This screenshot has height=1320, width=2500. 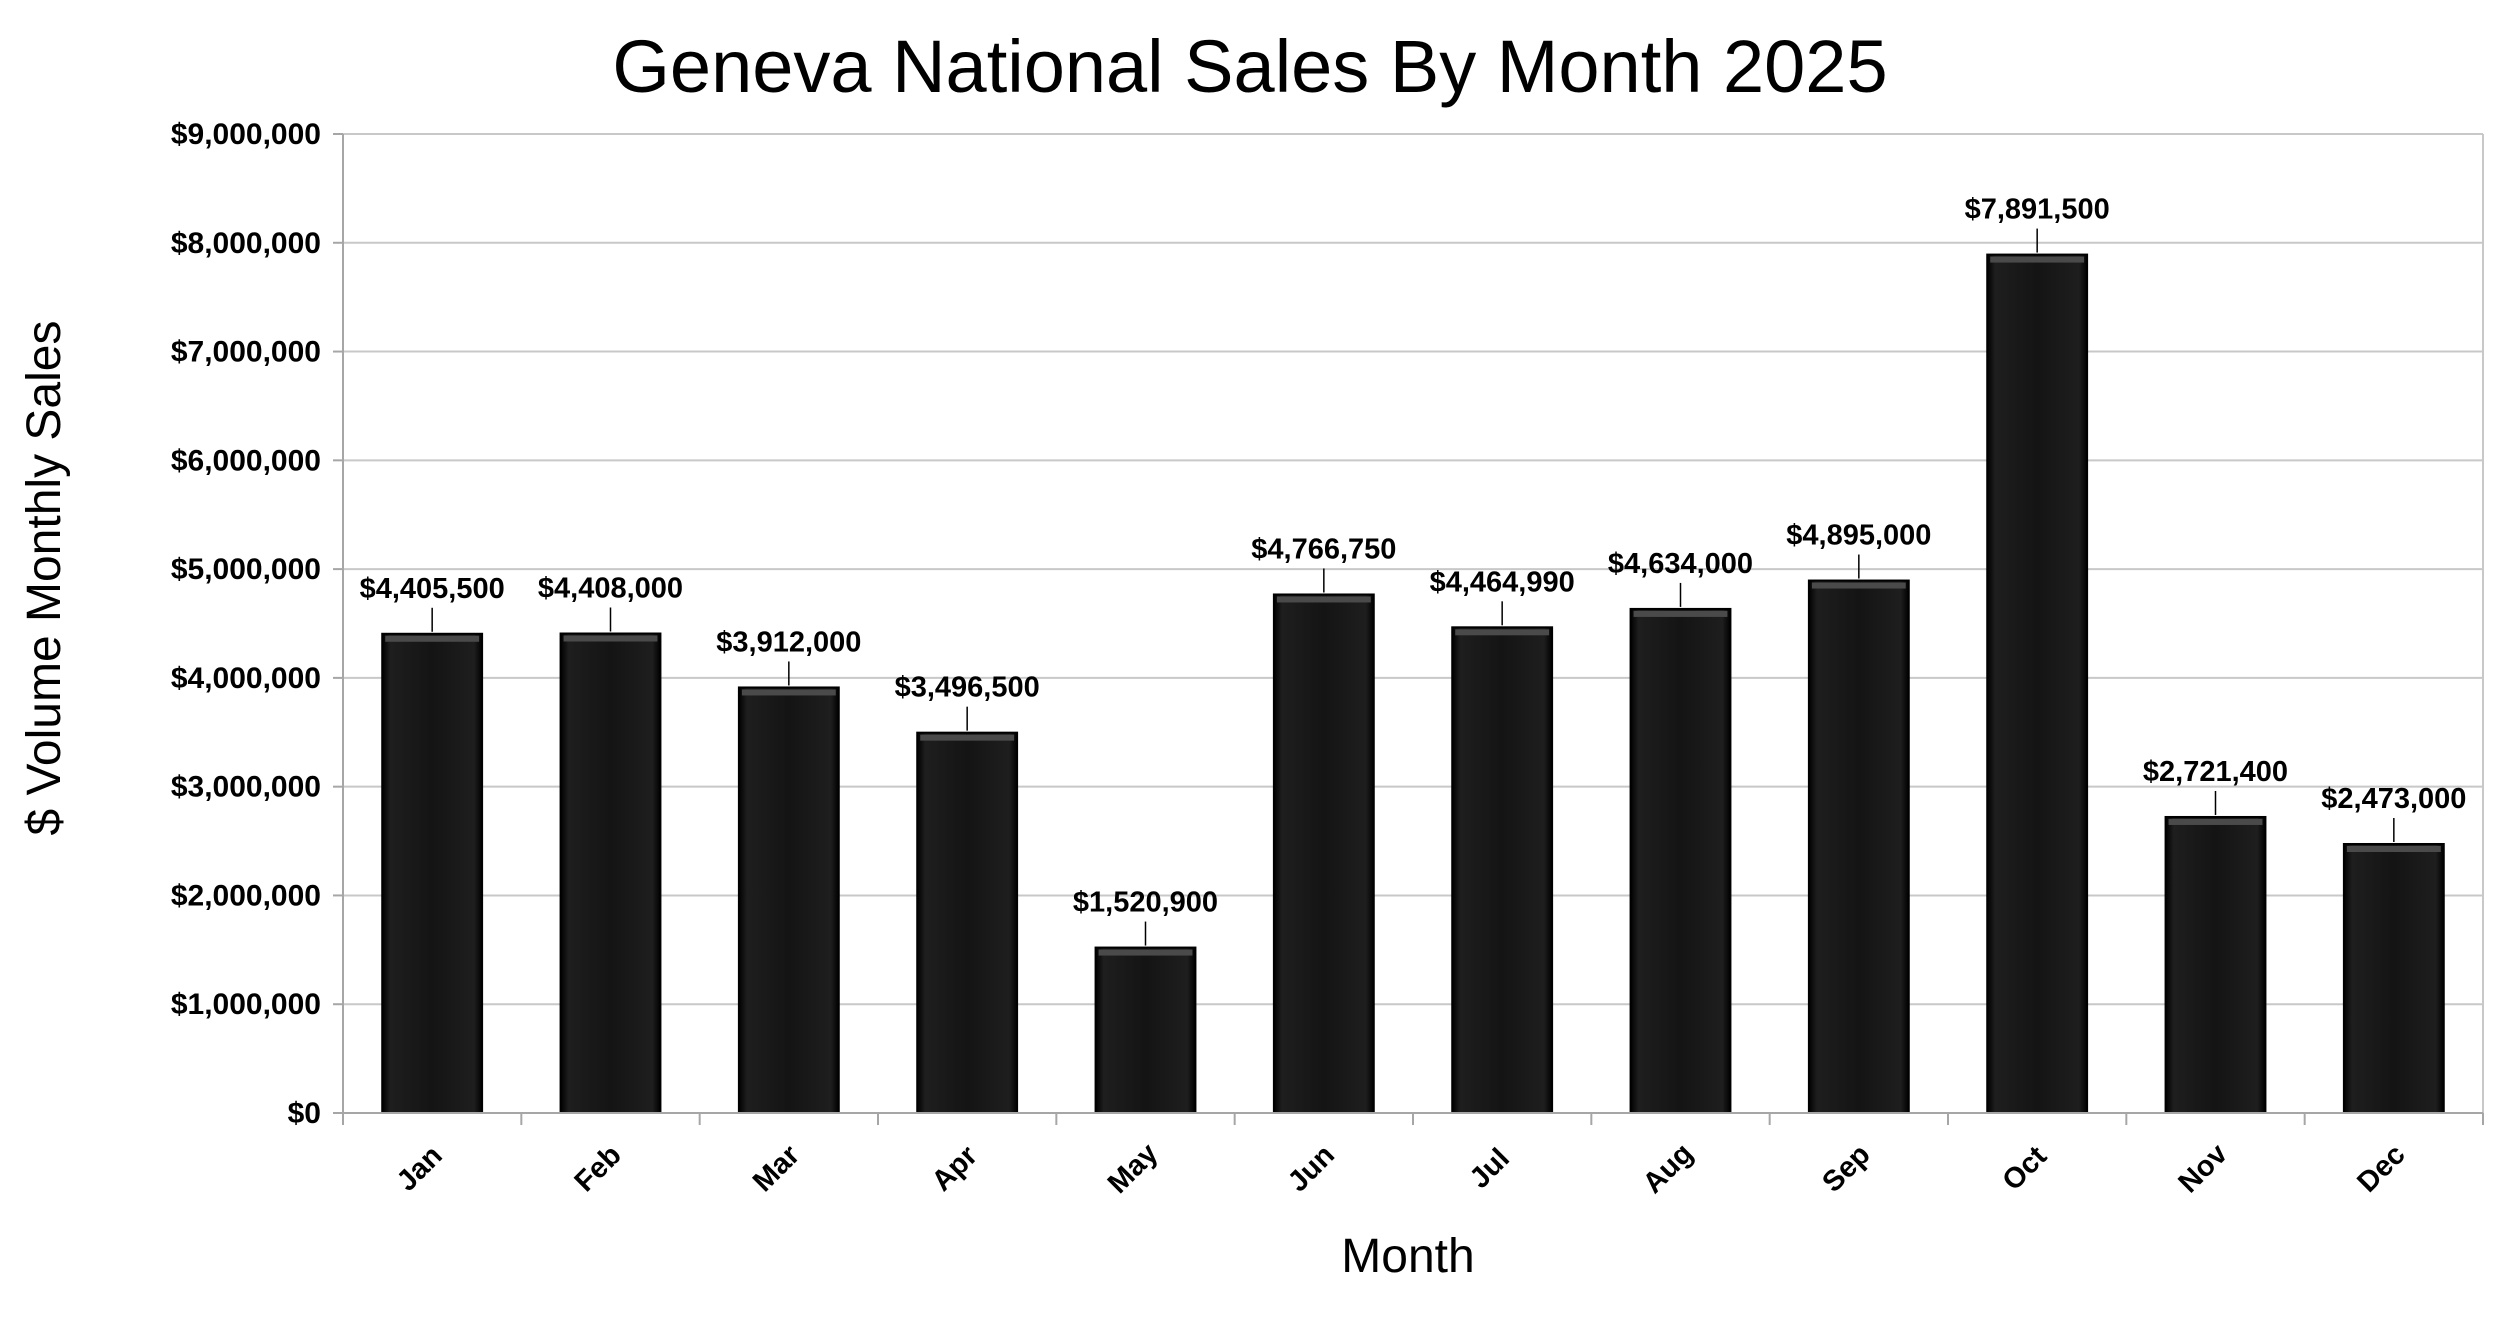 What do you see at coordinates (246, 895) in the screenshot?
I see `y-tick-label: $2,000,000` at bounding box center [246, 895].